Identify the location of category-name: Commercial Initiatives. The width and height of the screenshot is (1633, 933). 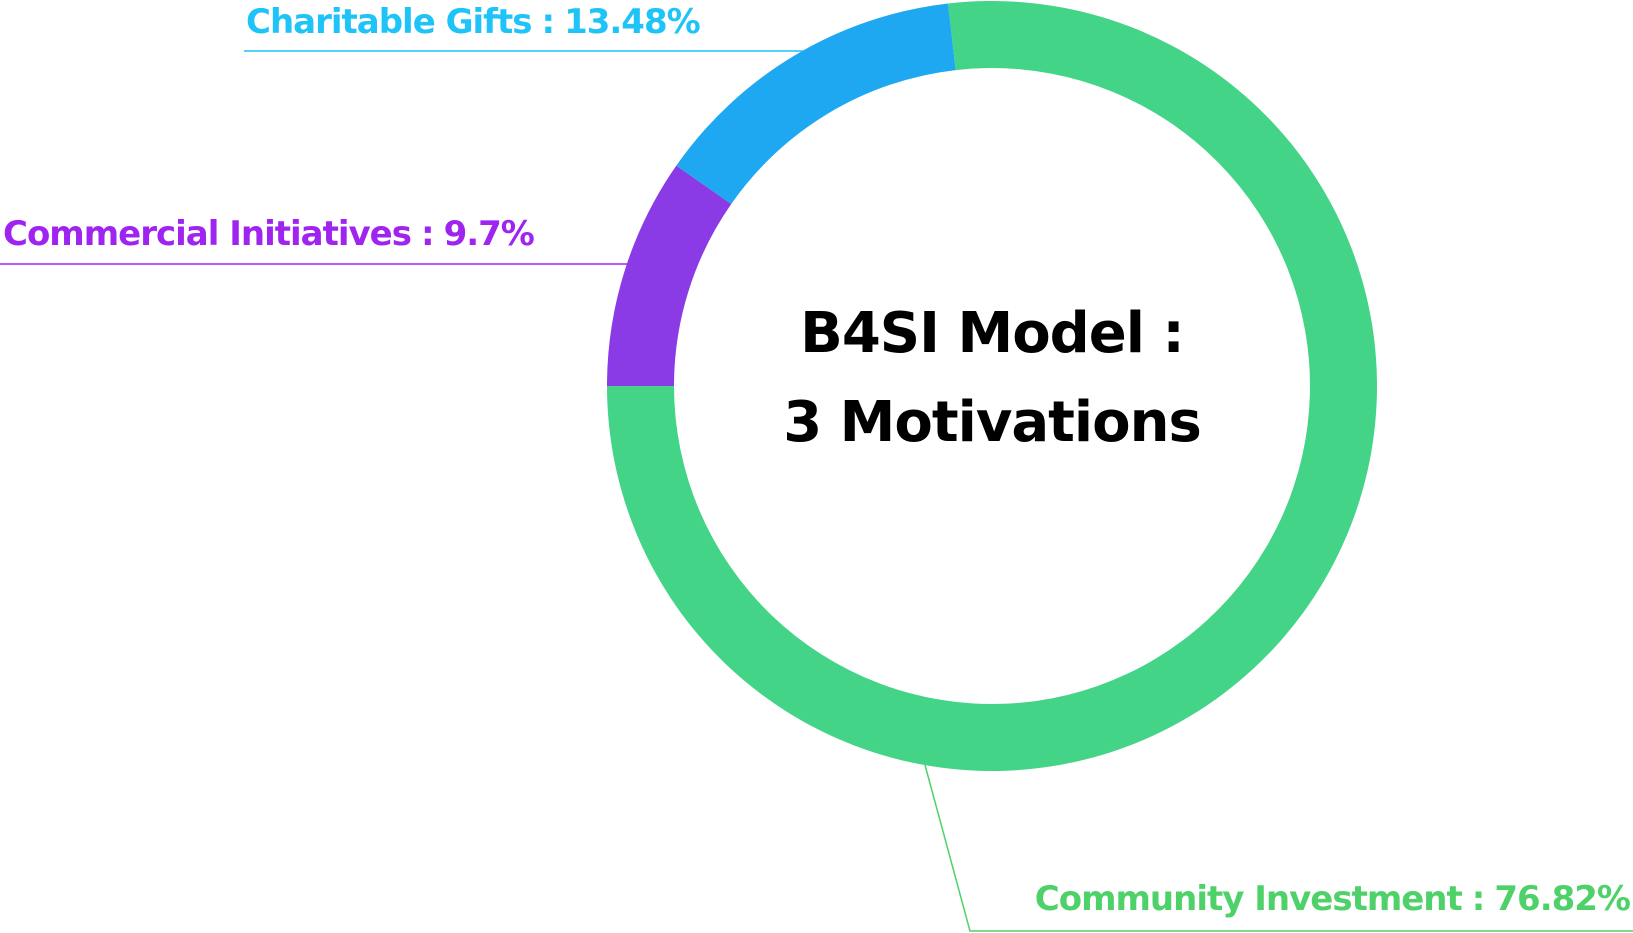
(207, 234).